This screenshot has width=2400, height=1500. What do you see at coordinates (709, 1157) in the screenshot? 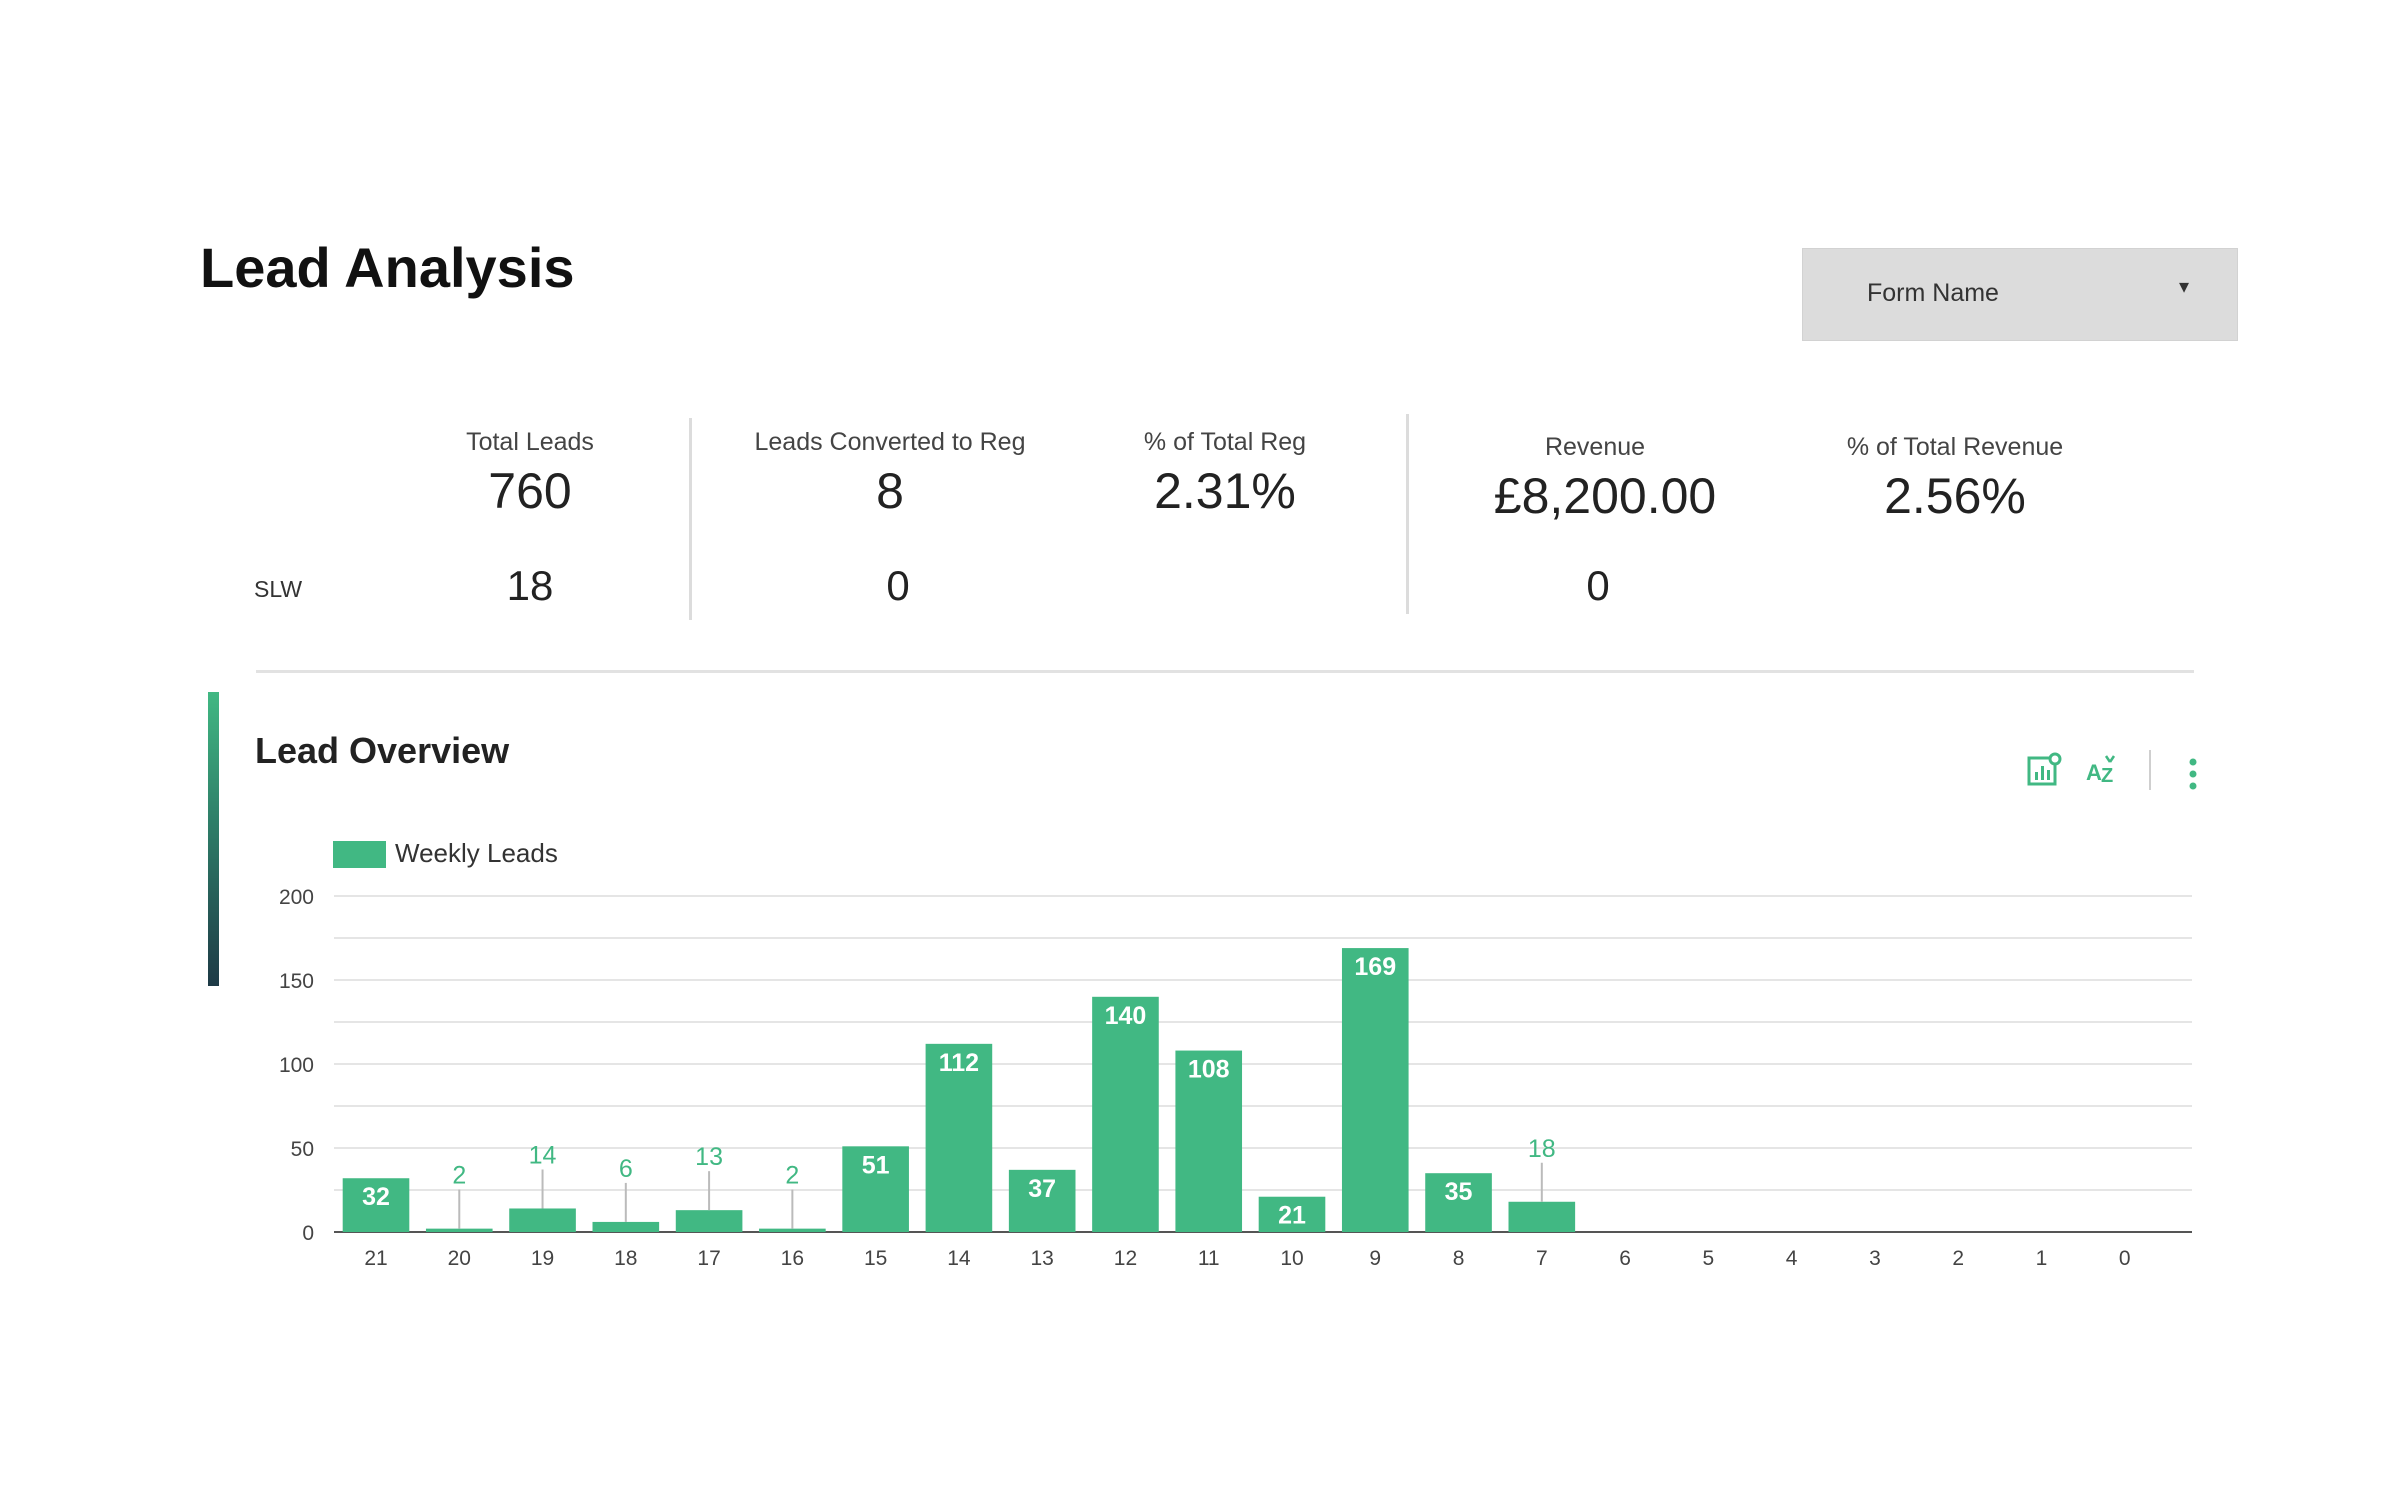
I see `data-label: 13` at bounding box center [709, 1157].